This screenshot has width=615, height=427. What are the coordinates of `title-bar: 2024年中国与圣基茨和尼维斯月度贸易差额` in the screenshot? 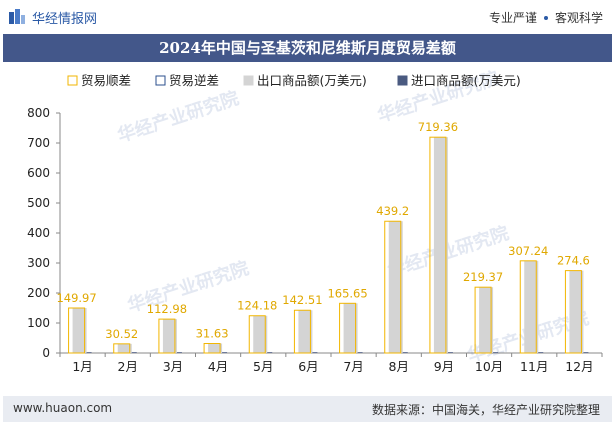 It's located at (307, 48).